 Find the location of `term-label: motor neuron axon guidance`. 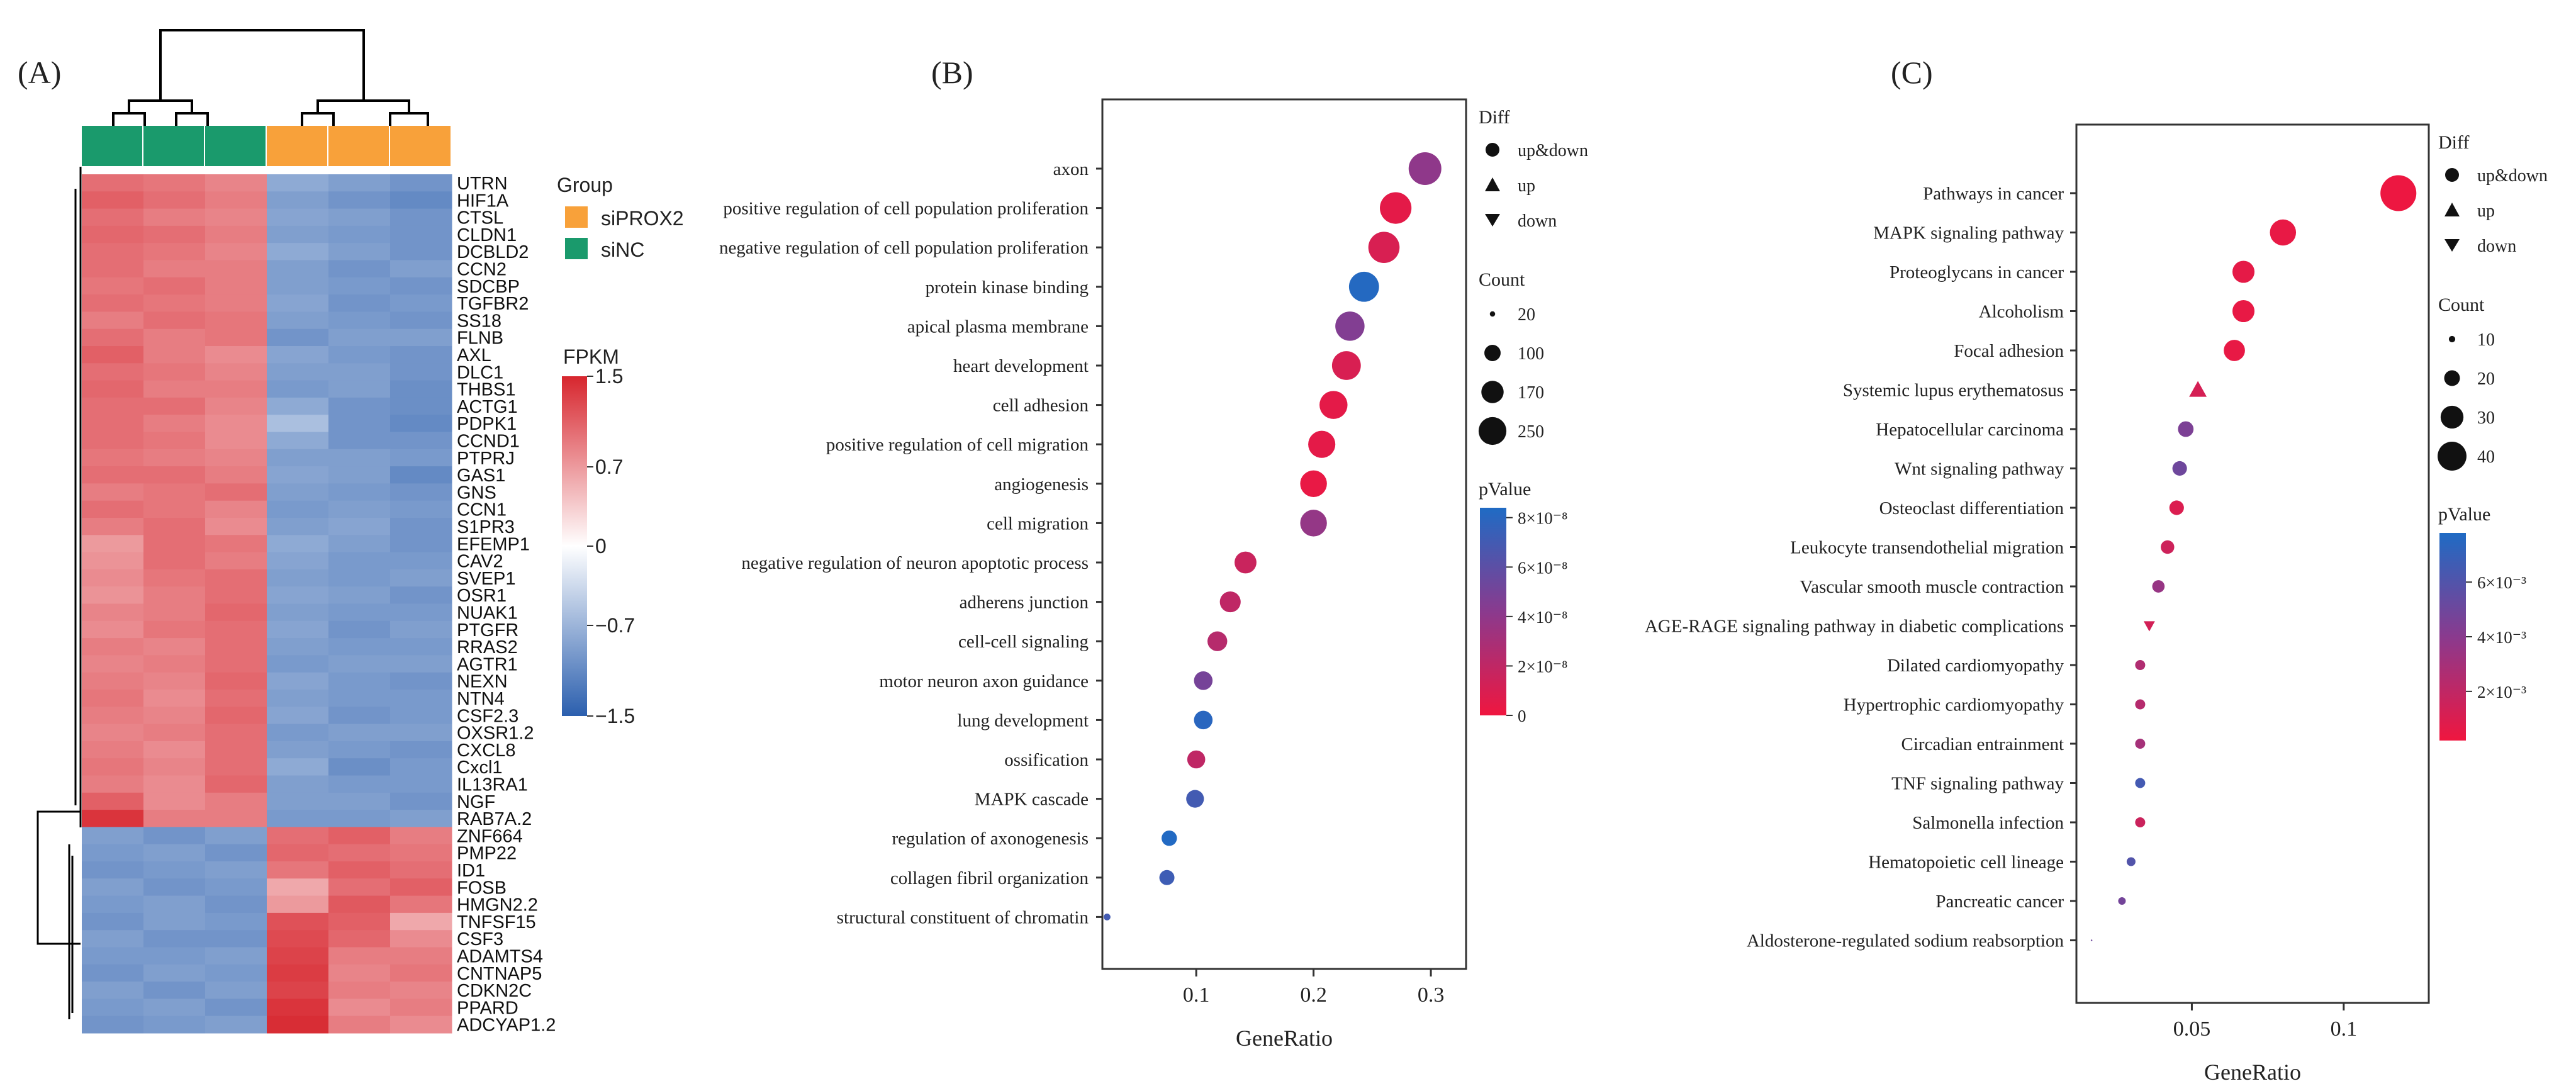

term-label: motor neuron axon guidance is located at coordinates (984, 681).